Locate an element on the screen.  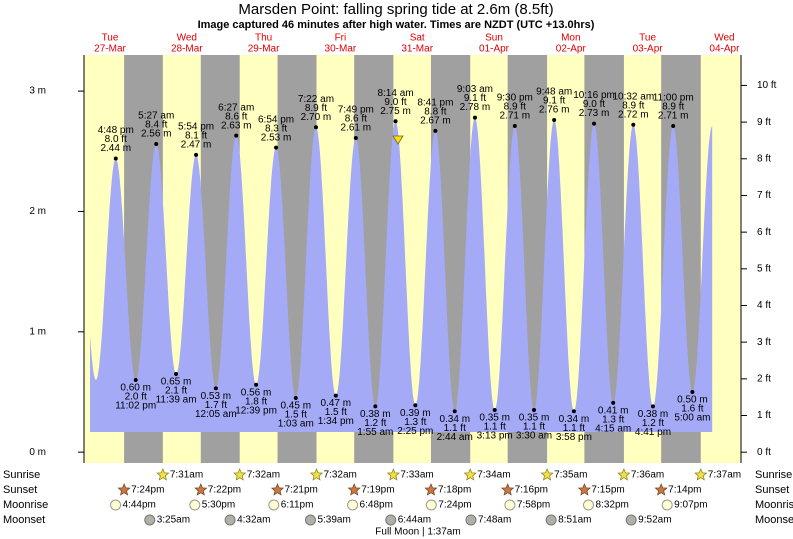
y2-tick-label: 5 ft is located at coordinates (764, 268).